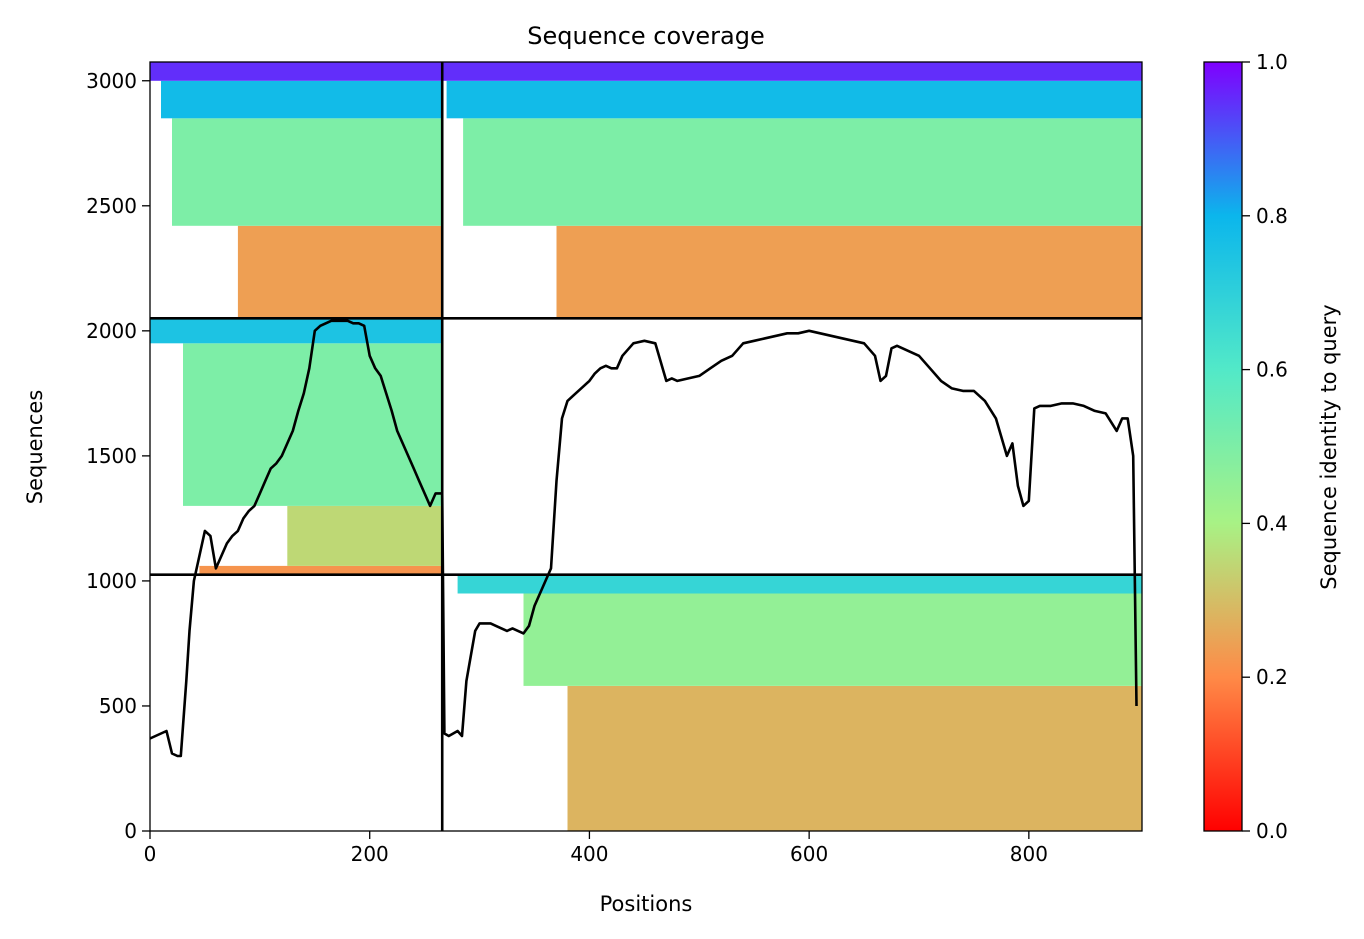 Image resolution: width=1364 pixels, height=939 pixels. What do you see at coordinates (111, 456) in the screenshot?
I see `y-tick-label: 1500` at bounding box center [111, 456].